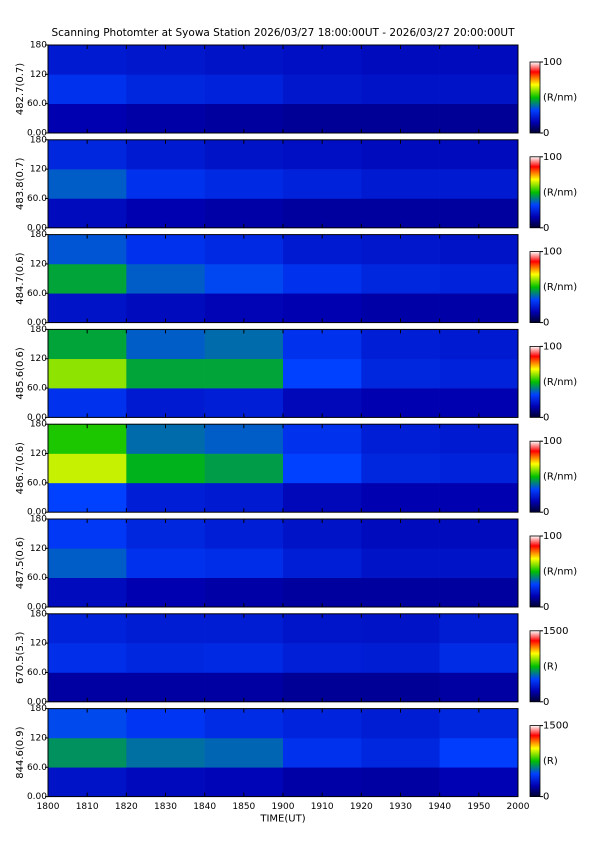 This screenshot has width=595, height=842. What do you see at coordinates (87, 807) in the screenshot?
I see `x-tick-label: 1810` at bounding box center [87, 807].